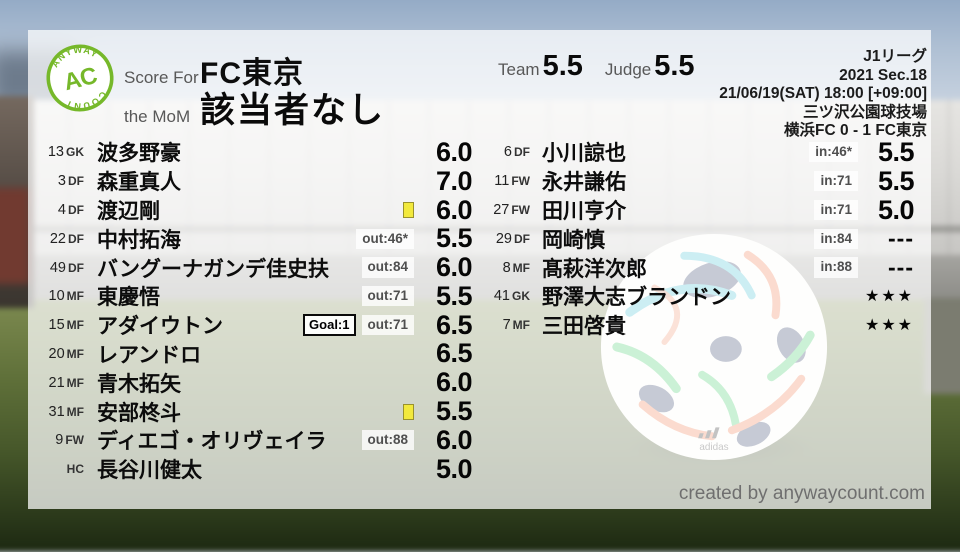 This screenshot has height=552, width=960. I want to click on player-number: 20, so click(56, 353).